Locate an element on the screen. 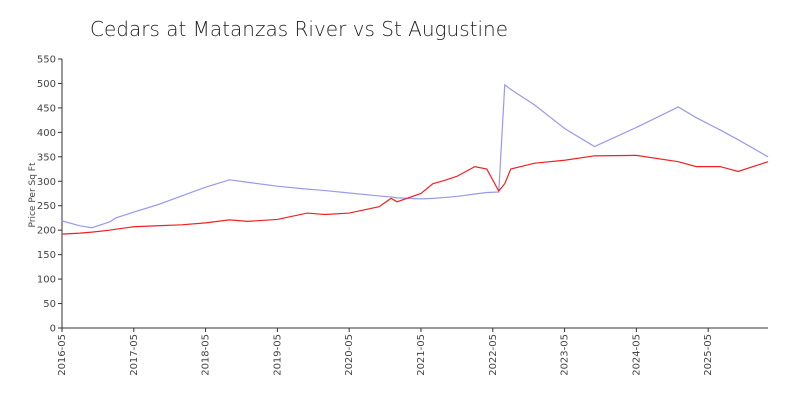 This screenshot has width=800, height=400. x-tick-label: 2016-05 is located at coordinates (62, 355).